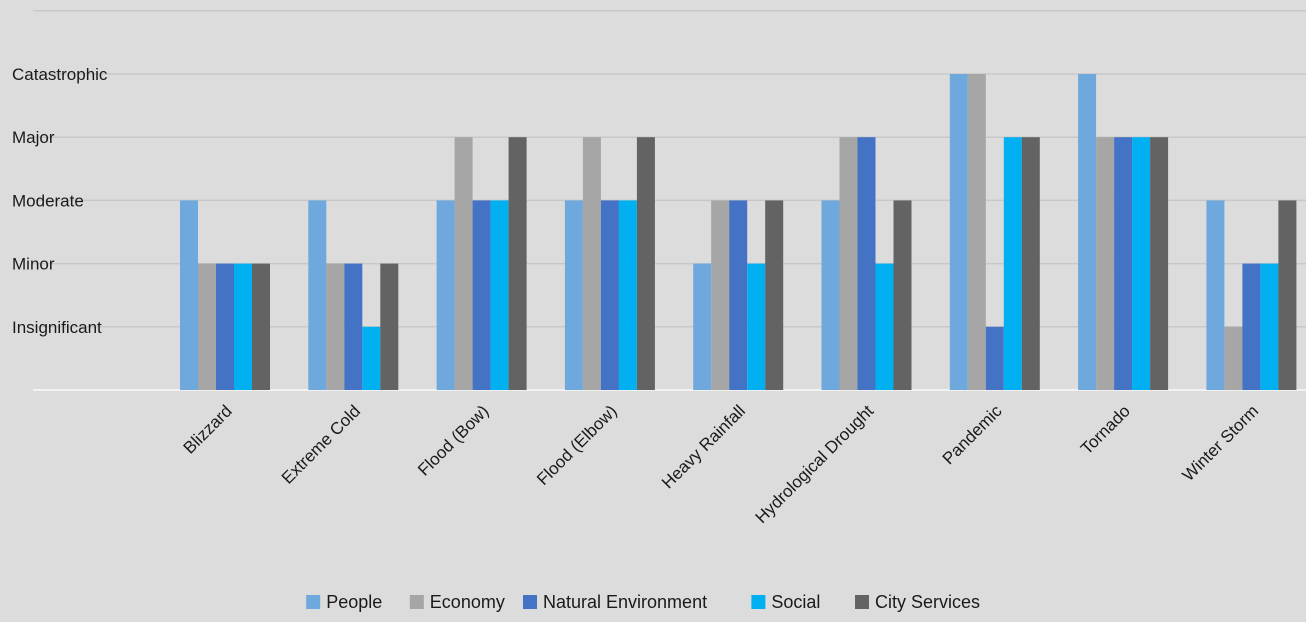  I want to click on legend-label-people: People, so click(354, 602).